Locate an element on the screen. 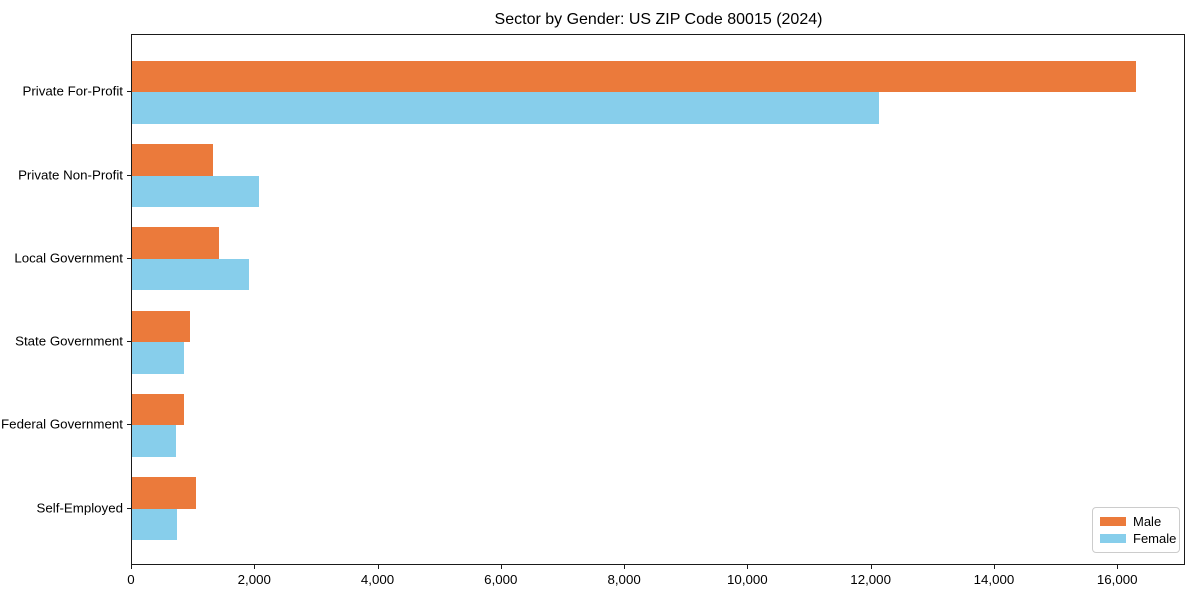 Image resolution: width=1200 pixels, height=600 pixels. legend-label-male: Male is located at coordinates (1147, 521).